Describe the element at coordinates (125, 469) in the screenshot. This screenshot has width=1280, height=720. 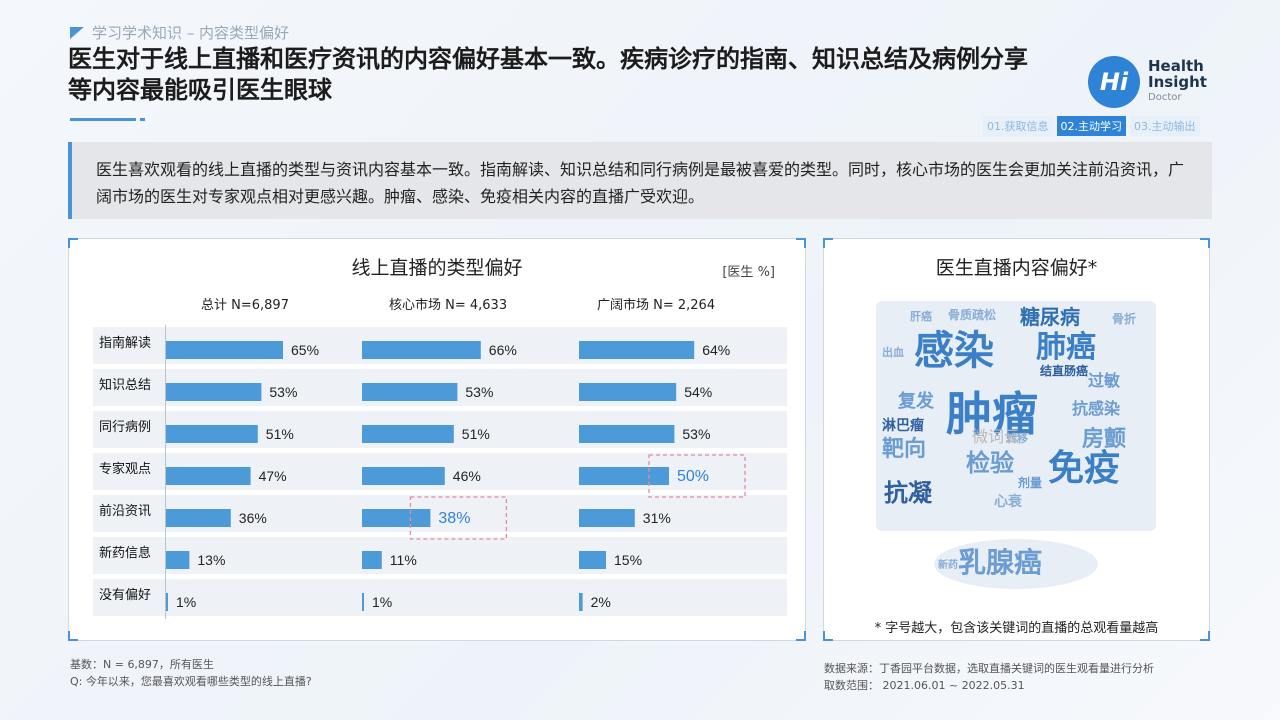
I see `category-label: 专家观点` at that location.